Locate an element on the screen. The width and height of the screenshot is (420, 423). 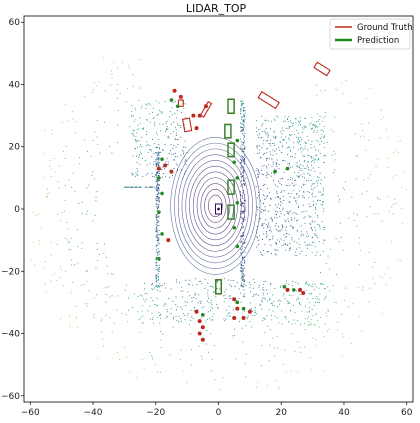
y-tick-label: 20 is located at coordinates (15, 148).